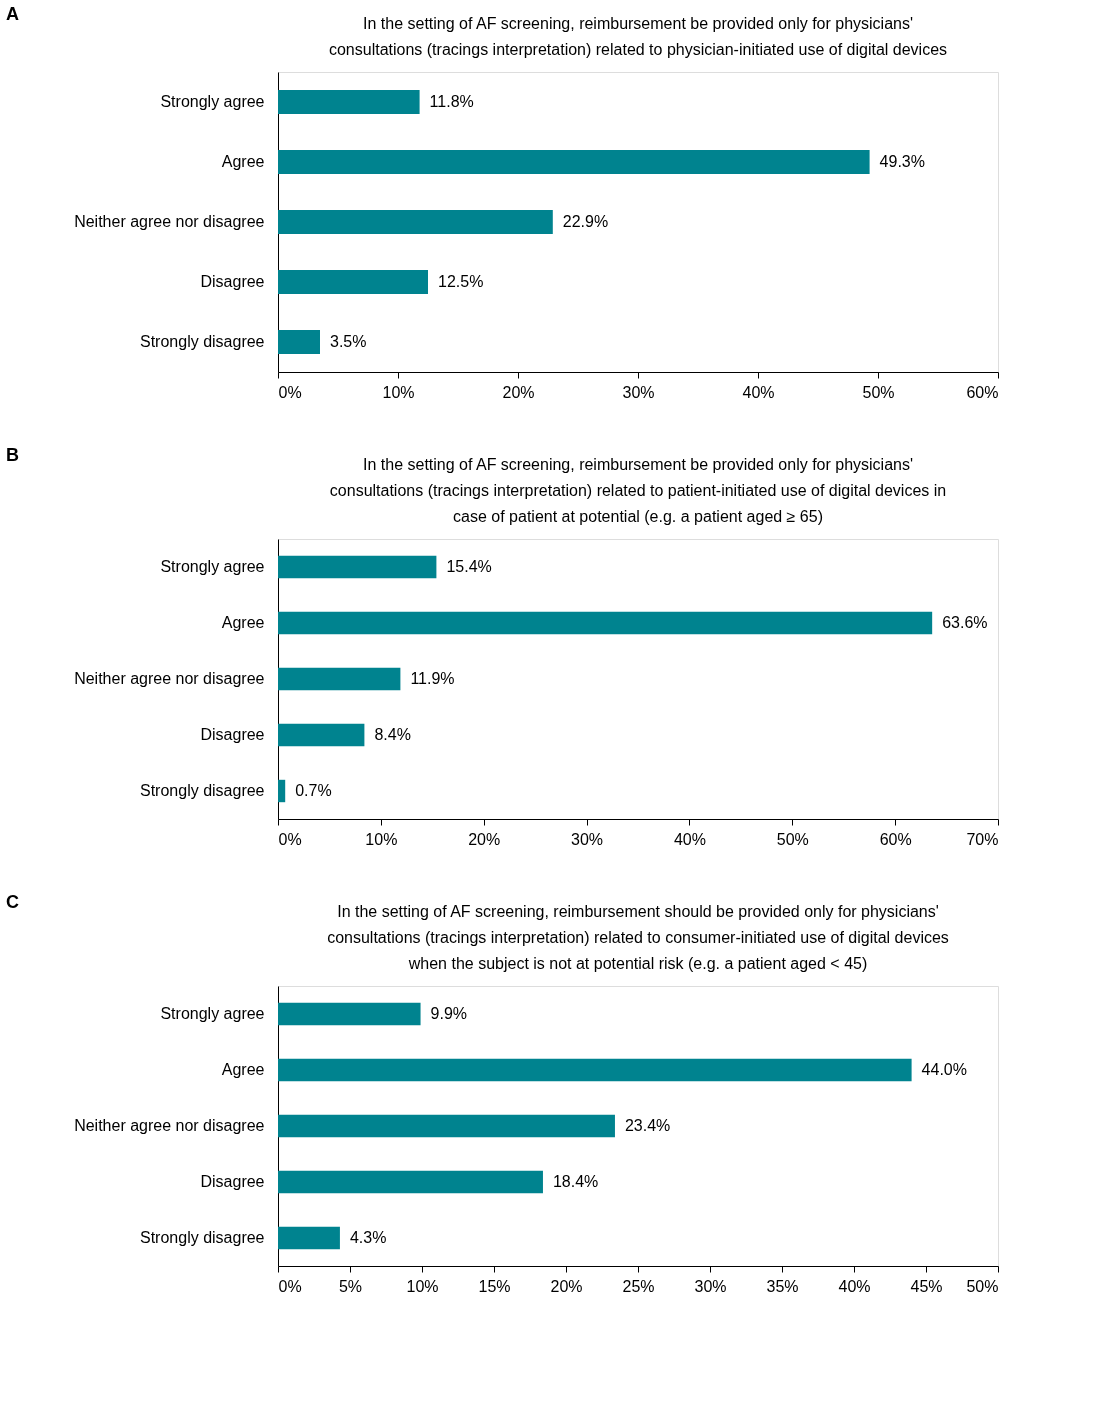 This screenshot has height=1424, width=1097. I want to click on x-tick-label: 15%, so click(494, 1286).